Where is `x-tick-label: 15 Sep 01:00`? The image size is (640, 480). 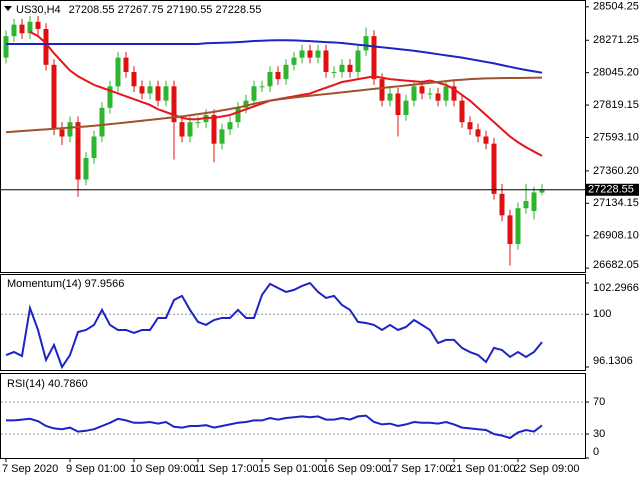 x-tick-label: 15 Sep 01:00 is located at coordinates (290, 469).